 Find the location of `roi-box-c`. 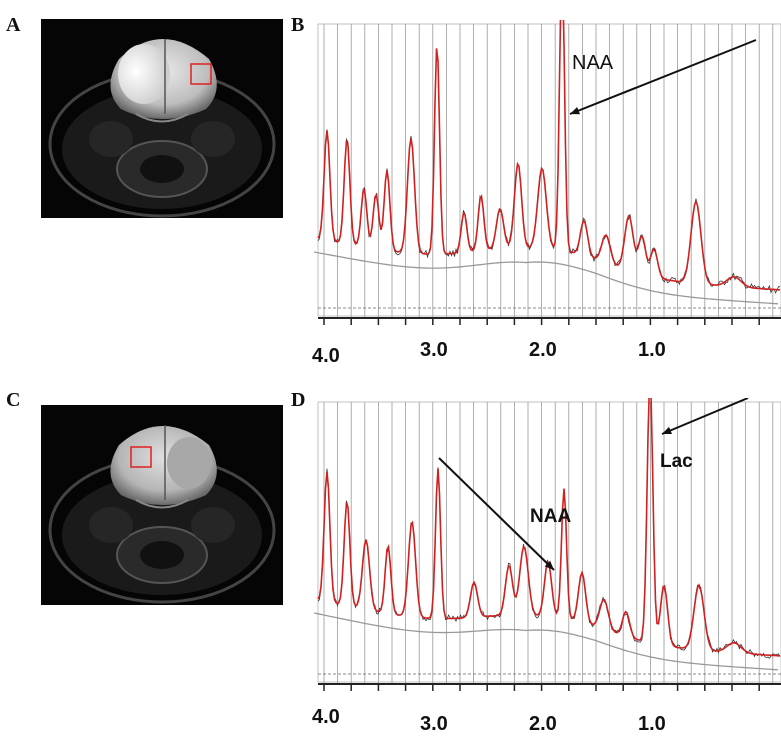

roi-box-c is located at coordinates (141, 457).